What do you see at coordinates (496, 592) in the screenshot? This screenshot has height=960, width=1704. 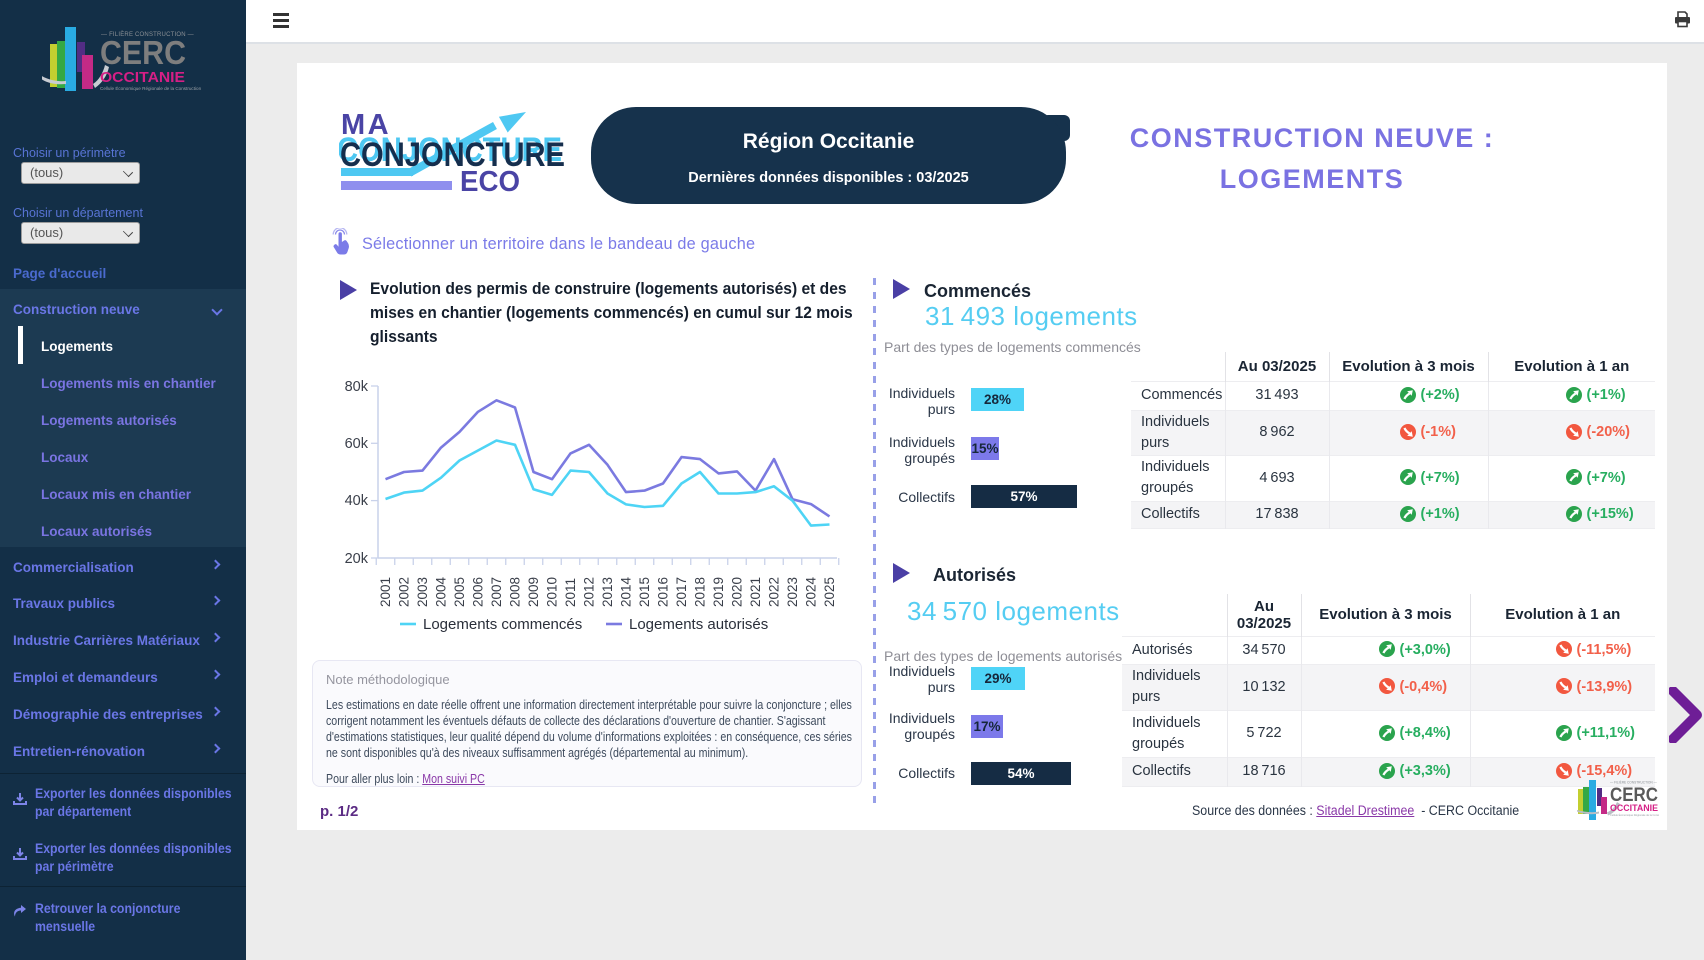 I see `svg-text: 2007` at bounding box center [496, 592].